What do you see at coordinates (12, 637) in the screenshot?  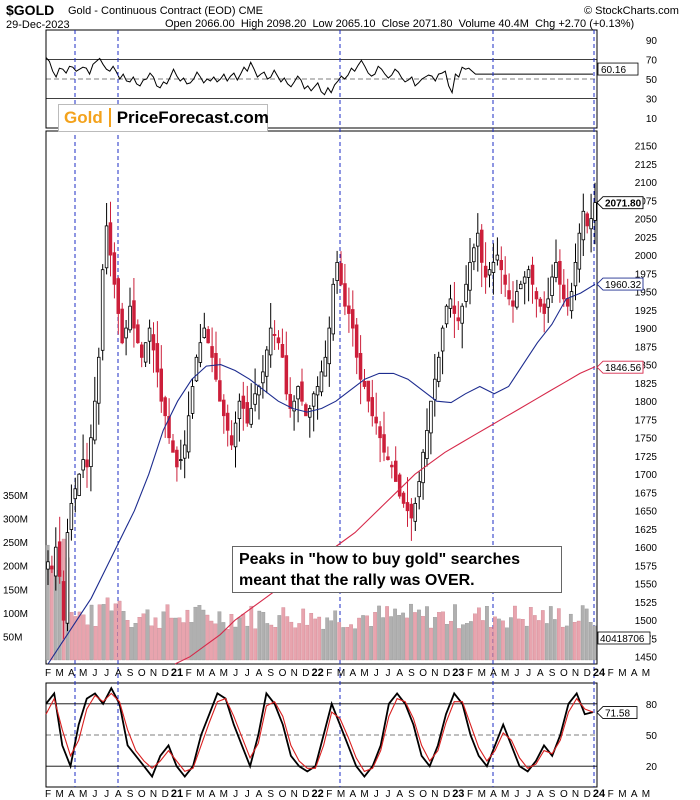 I see `volume-tick-label: 50M` at bounding box center [12, 637].